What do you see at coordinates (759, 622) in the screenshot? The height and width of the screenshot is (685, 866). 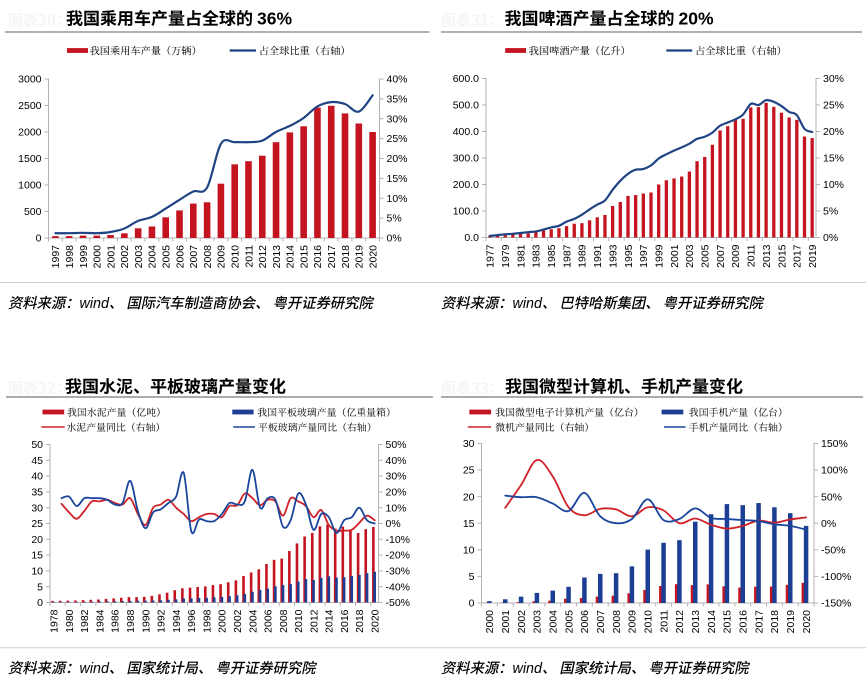 I see `svg-text: 2017` at bounding box center [759, 622].